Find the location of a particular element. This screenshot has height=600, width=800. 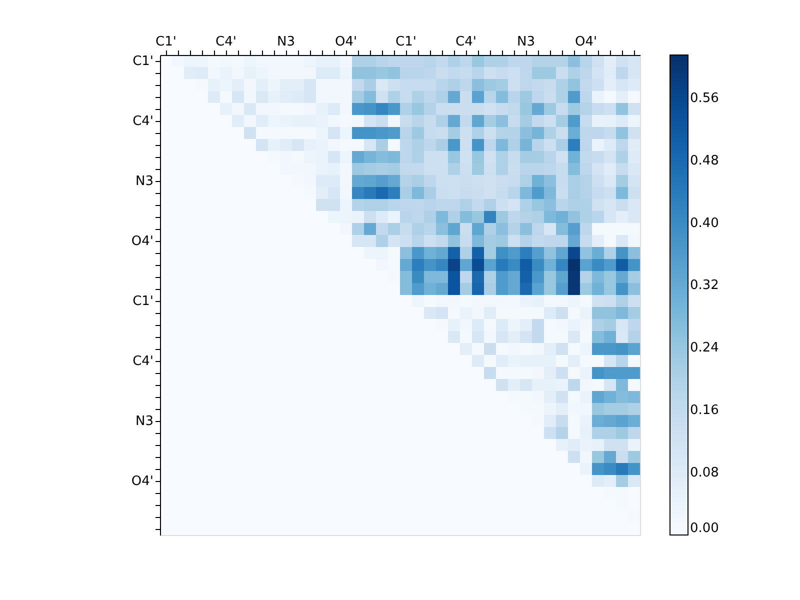

color-bar-label: 0.24 is located at coordinates (704, 348).